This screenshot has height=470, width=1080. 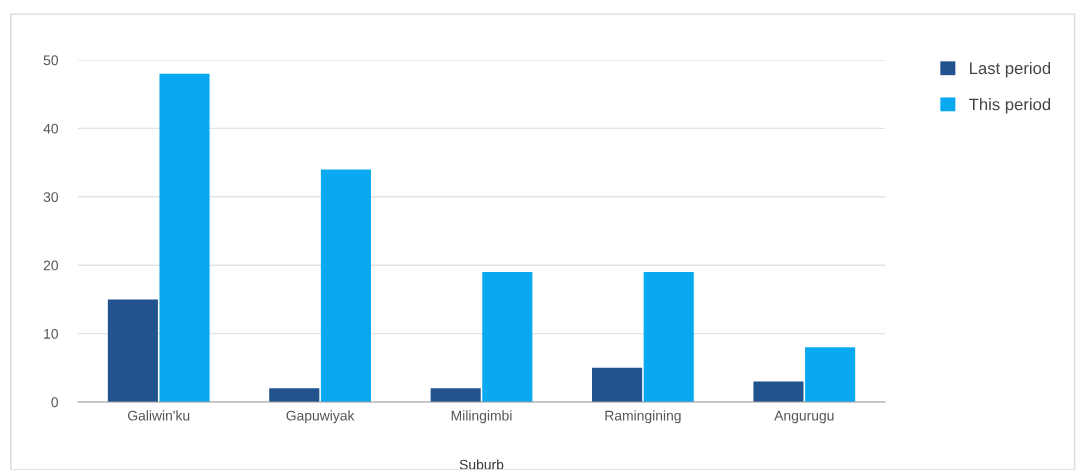 I want to click on legend-label: This period, so click(x=1010, y=106).